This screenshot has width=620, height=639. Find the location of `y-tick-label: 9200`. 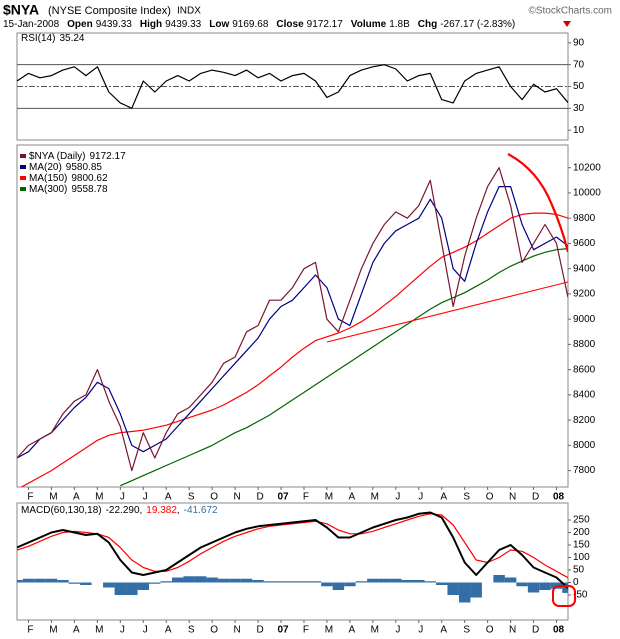

y-tick-label: 9200 is located at coordinates (584, 294).